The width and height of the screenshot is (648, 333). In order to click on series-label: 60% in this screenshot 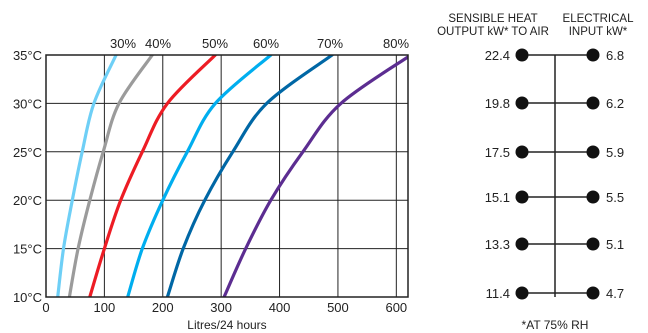, I will do `click(266, 43)`.